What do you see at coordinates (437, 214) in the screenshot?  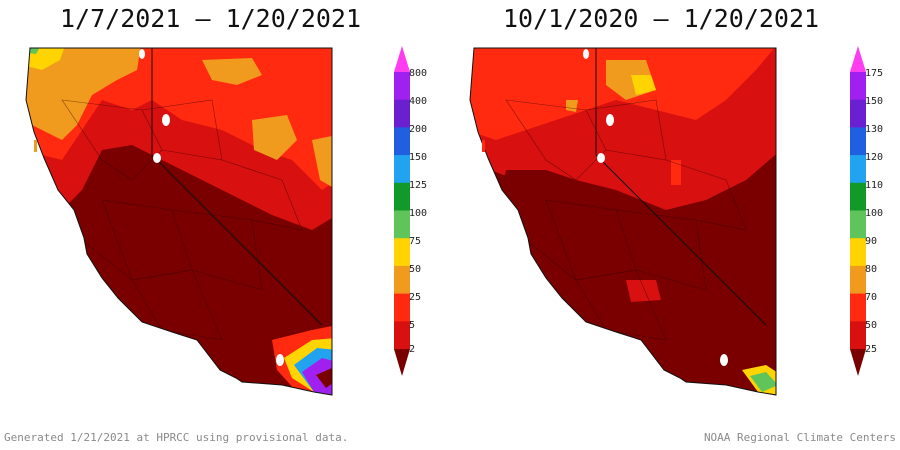 I see `color-scale-left: 800 400 200 150 125 100 75 50 25 5 2` at bounding box center [437, 214].